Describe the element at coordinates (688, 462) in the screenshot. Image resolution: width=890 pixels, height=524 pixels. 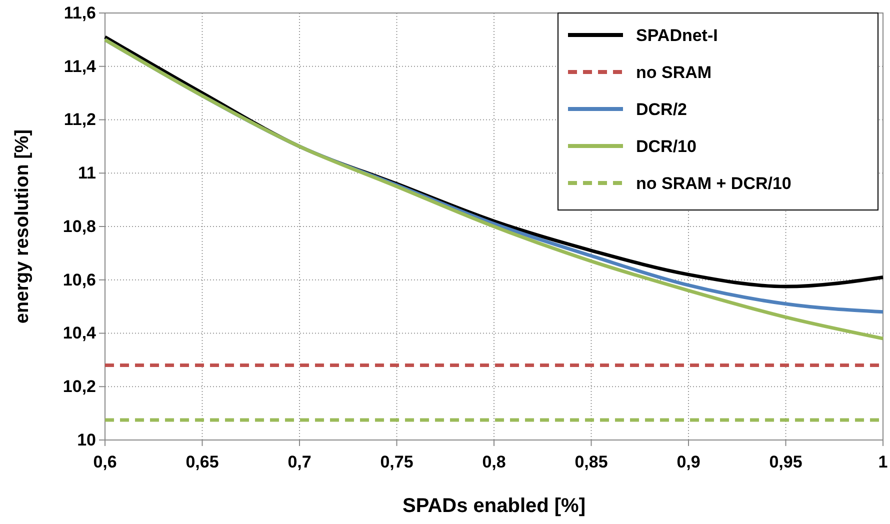
I see `x-tick-label: 0,9` at that location.